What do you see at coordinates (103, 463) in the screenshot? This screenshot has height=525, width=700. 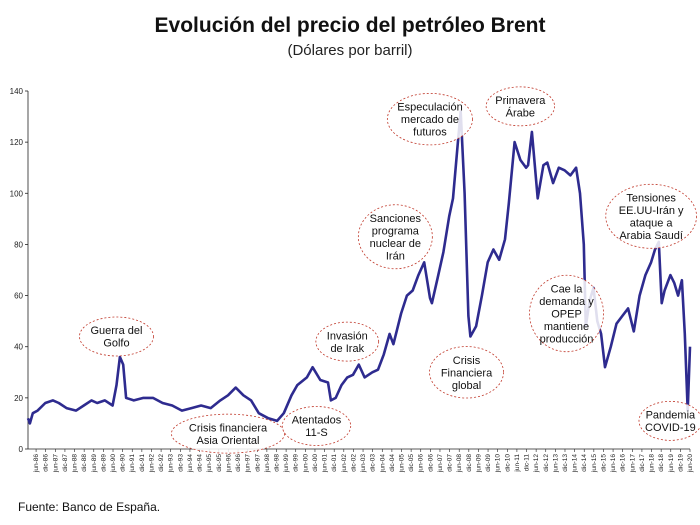 I see `x-tick-label: dic-89` at bounding box center [103, 463].